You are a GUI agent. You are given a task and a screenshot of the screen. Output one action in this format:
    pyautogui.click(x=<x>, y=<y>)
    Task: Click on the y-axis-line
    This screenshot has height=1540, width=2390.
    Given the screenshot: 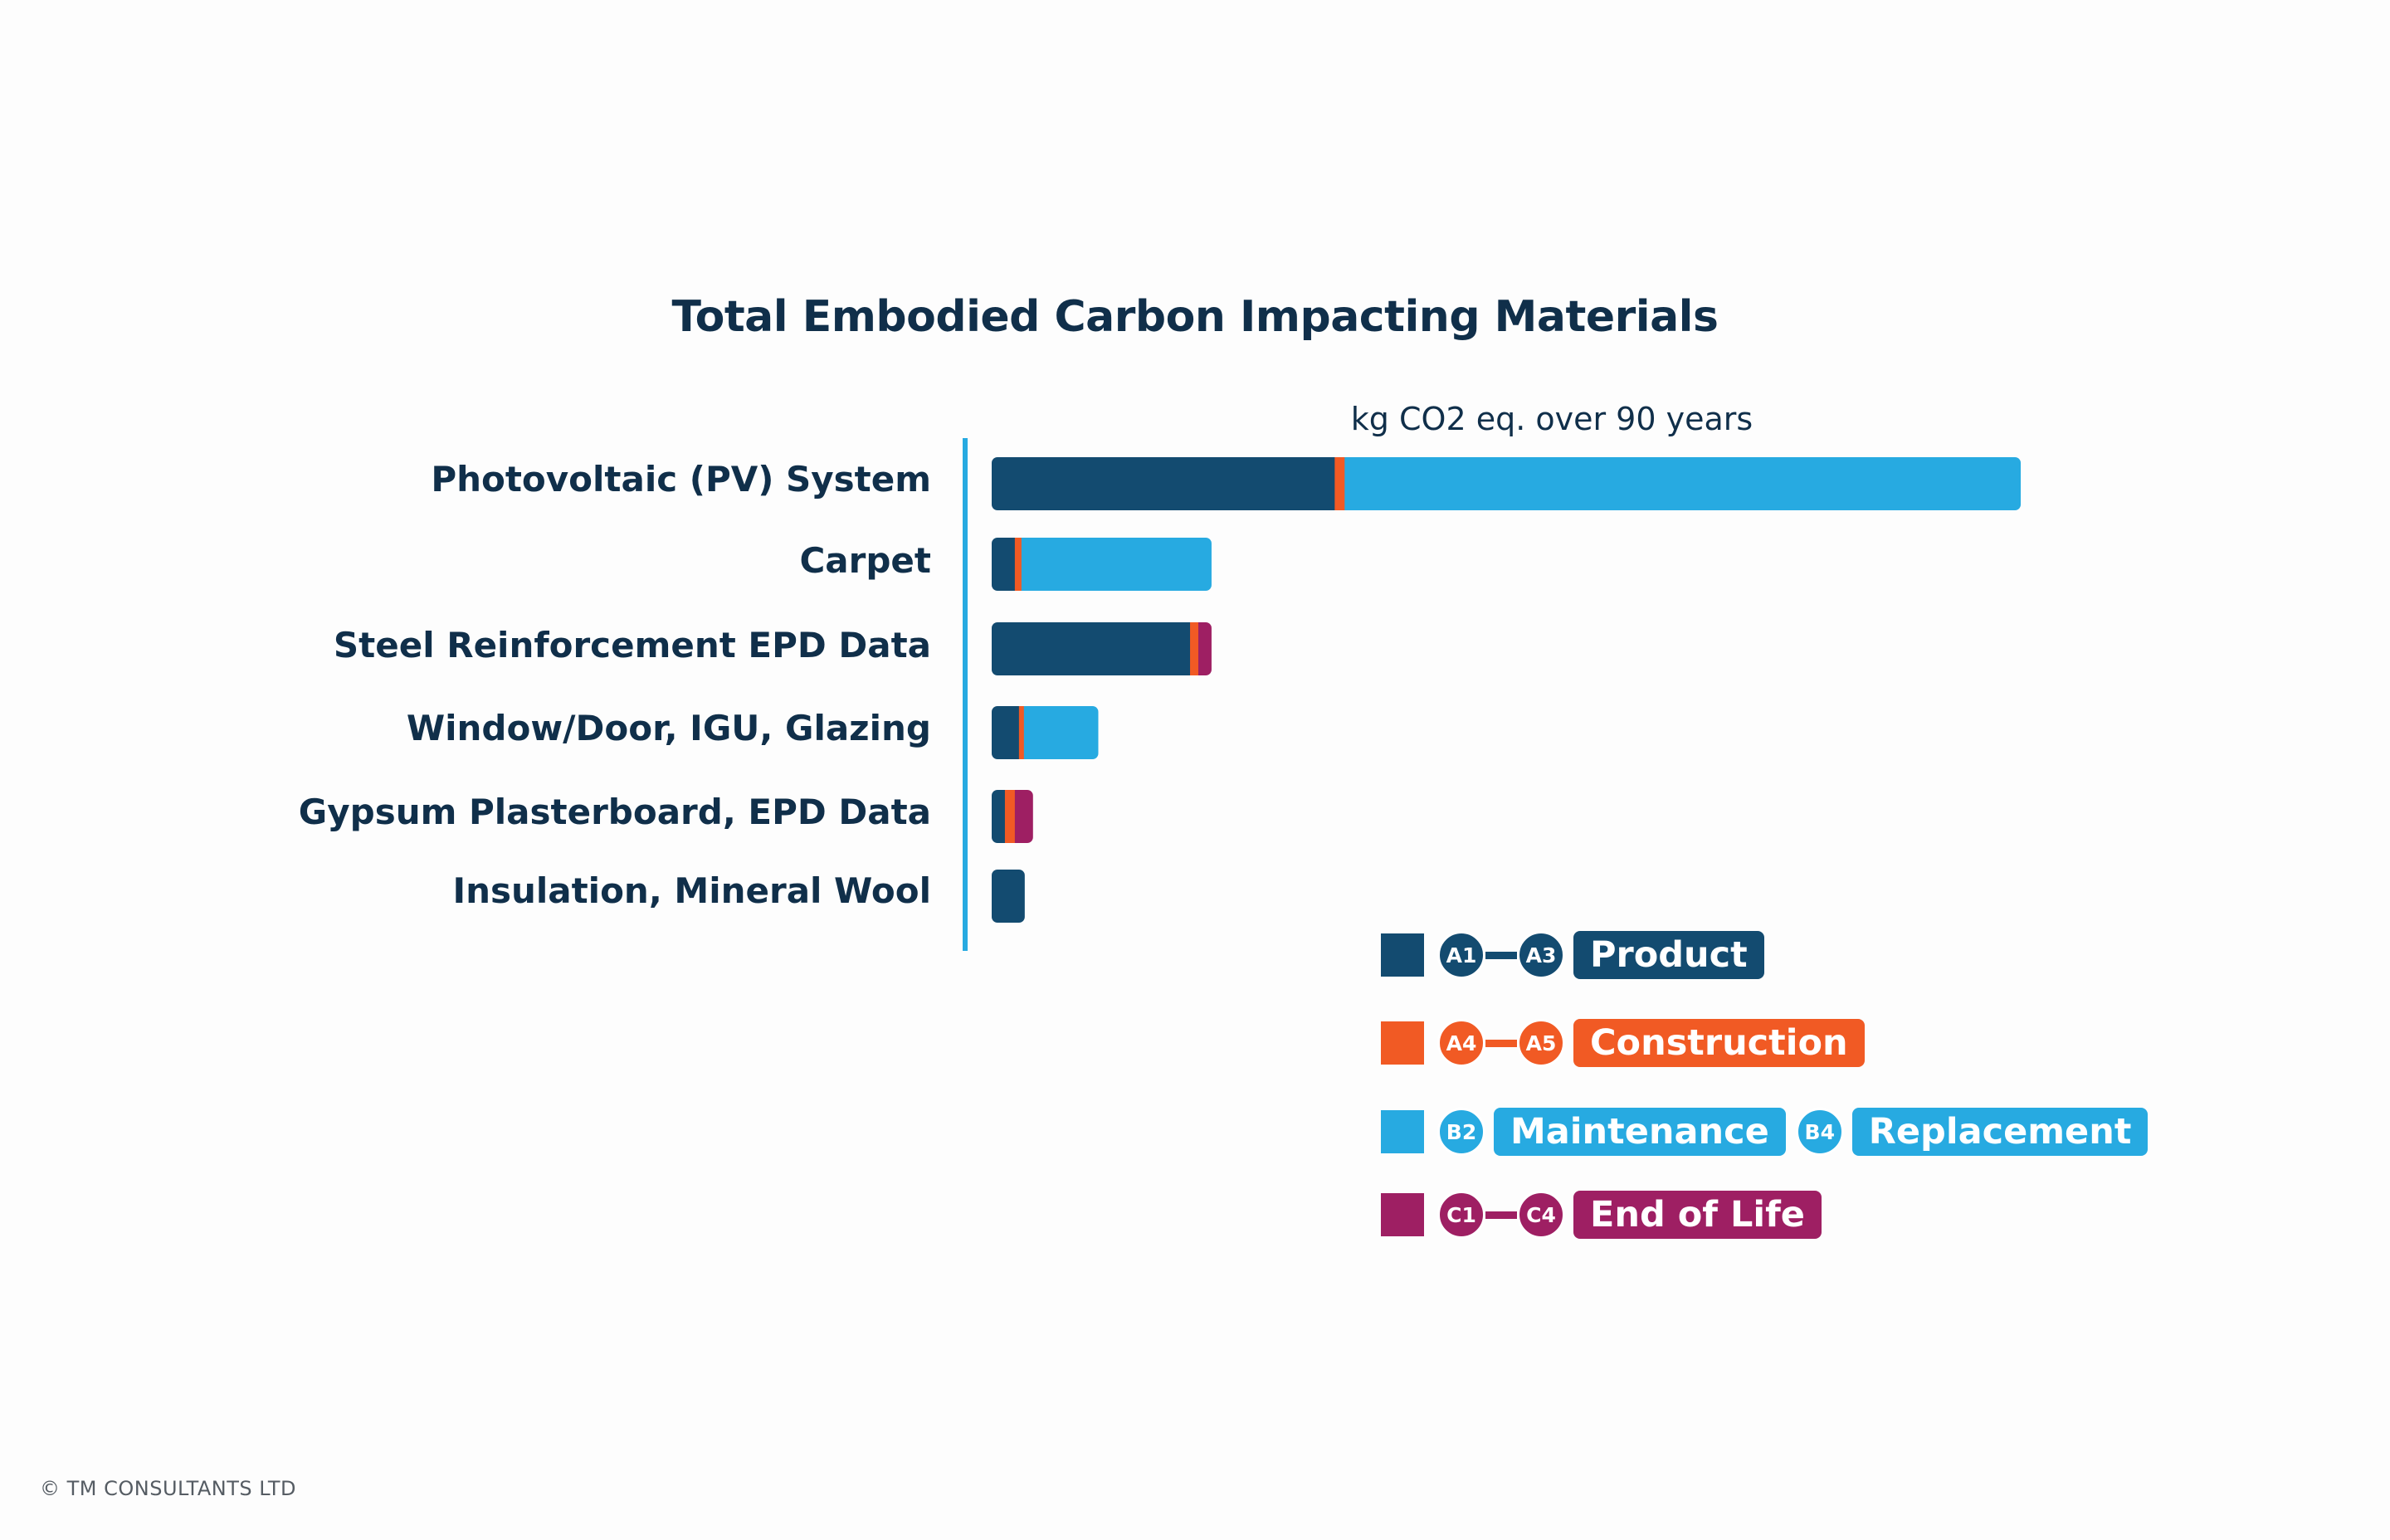 What is the action you would take?
    pyautogui.click(x=966, y=694)
    